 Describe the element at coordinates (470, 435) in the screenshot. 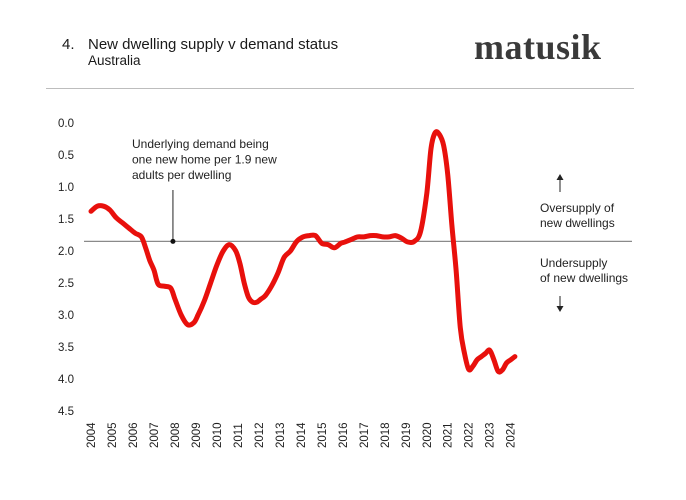

I see `x-tick-label: 2022` at that location.